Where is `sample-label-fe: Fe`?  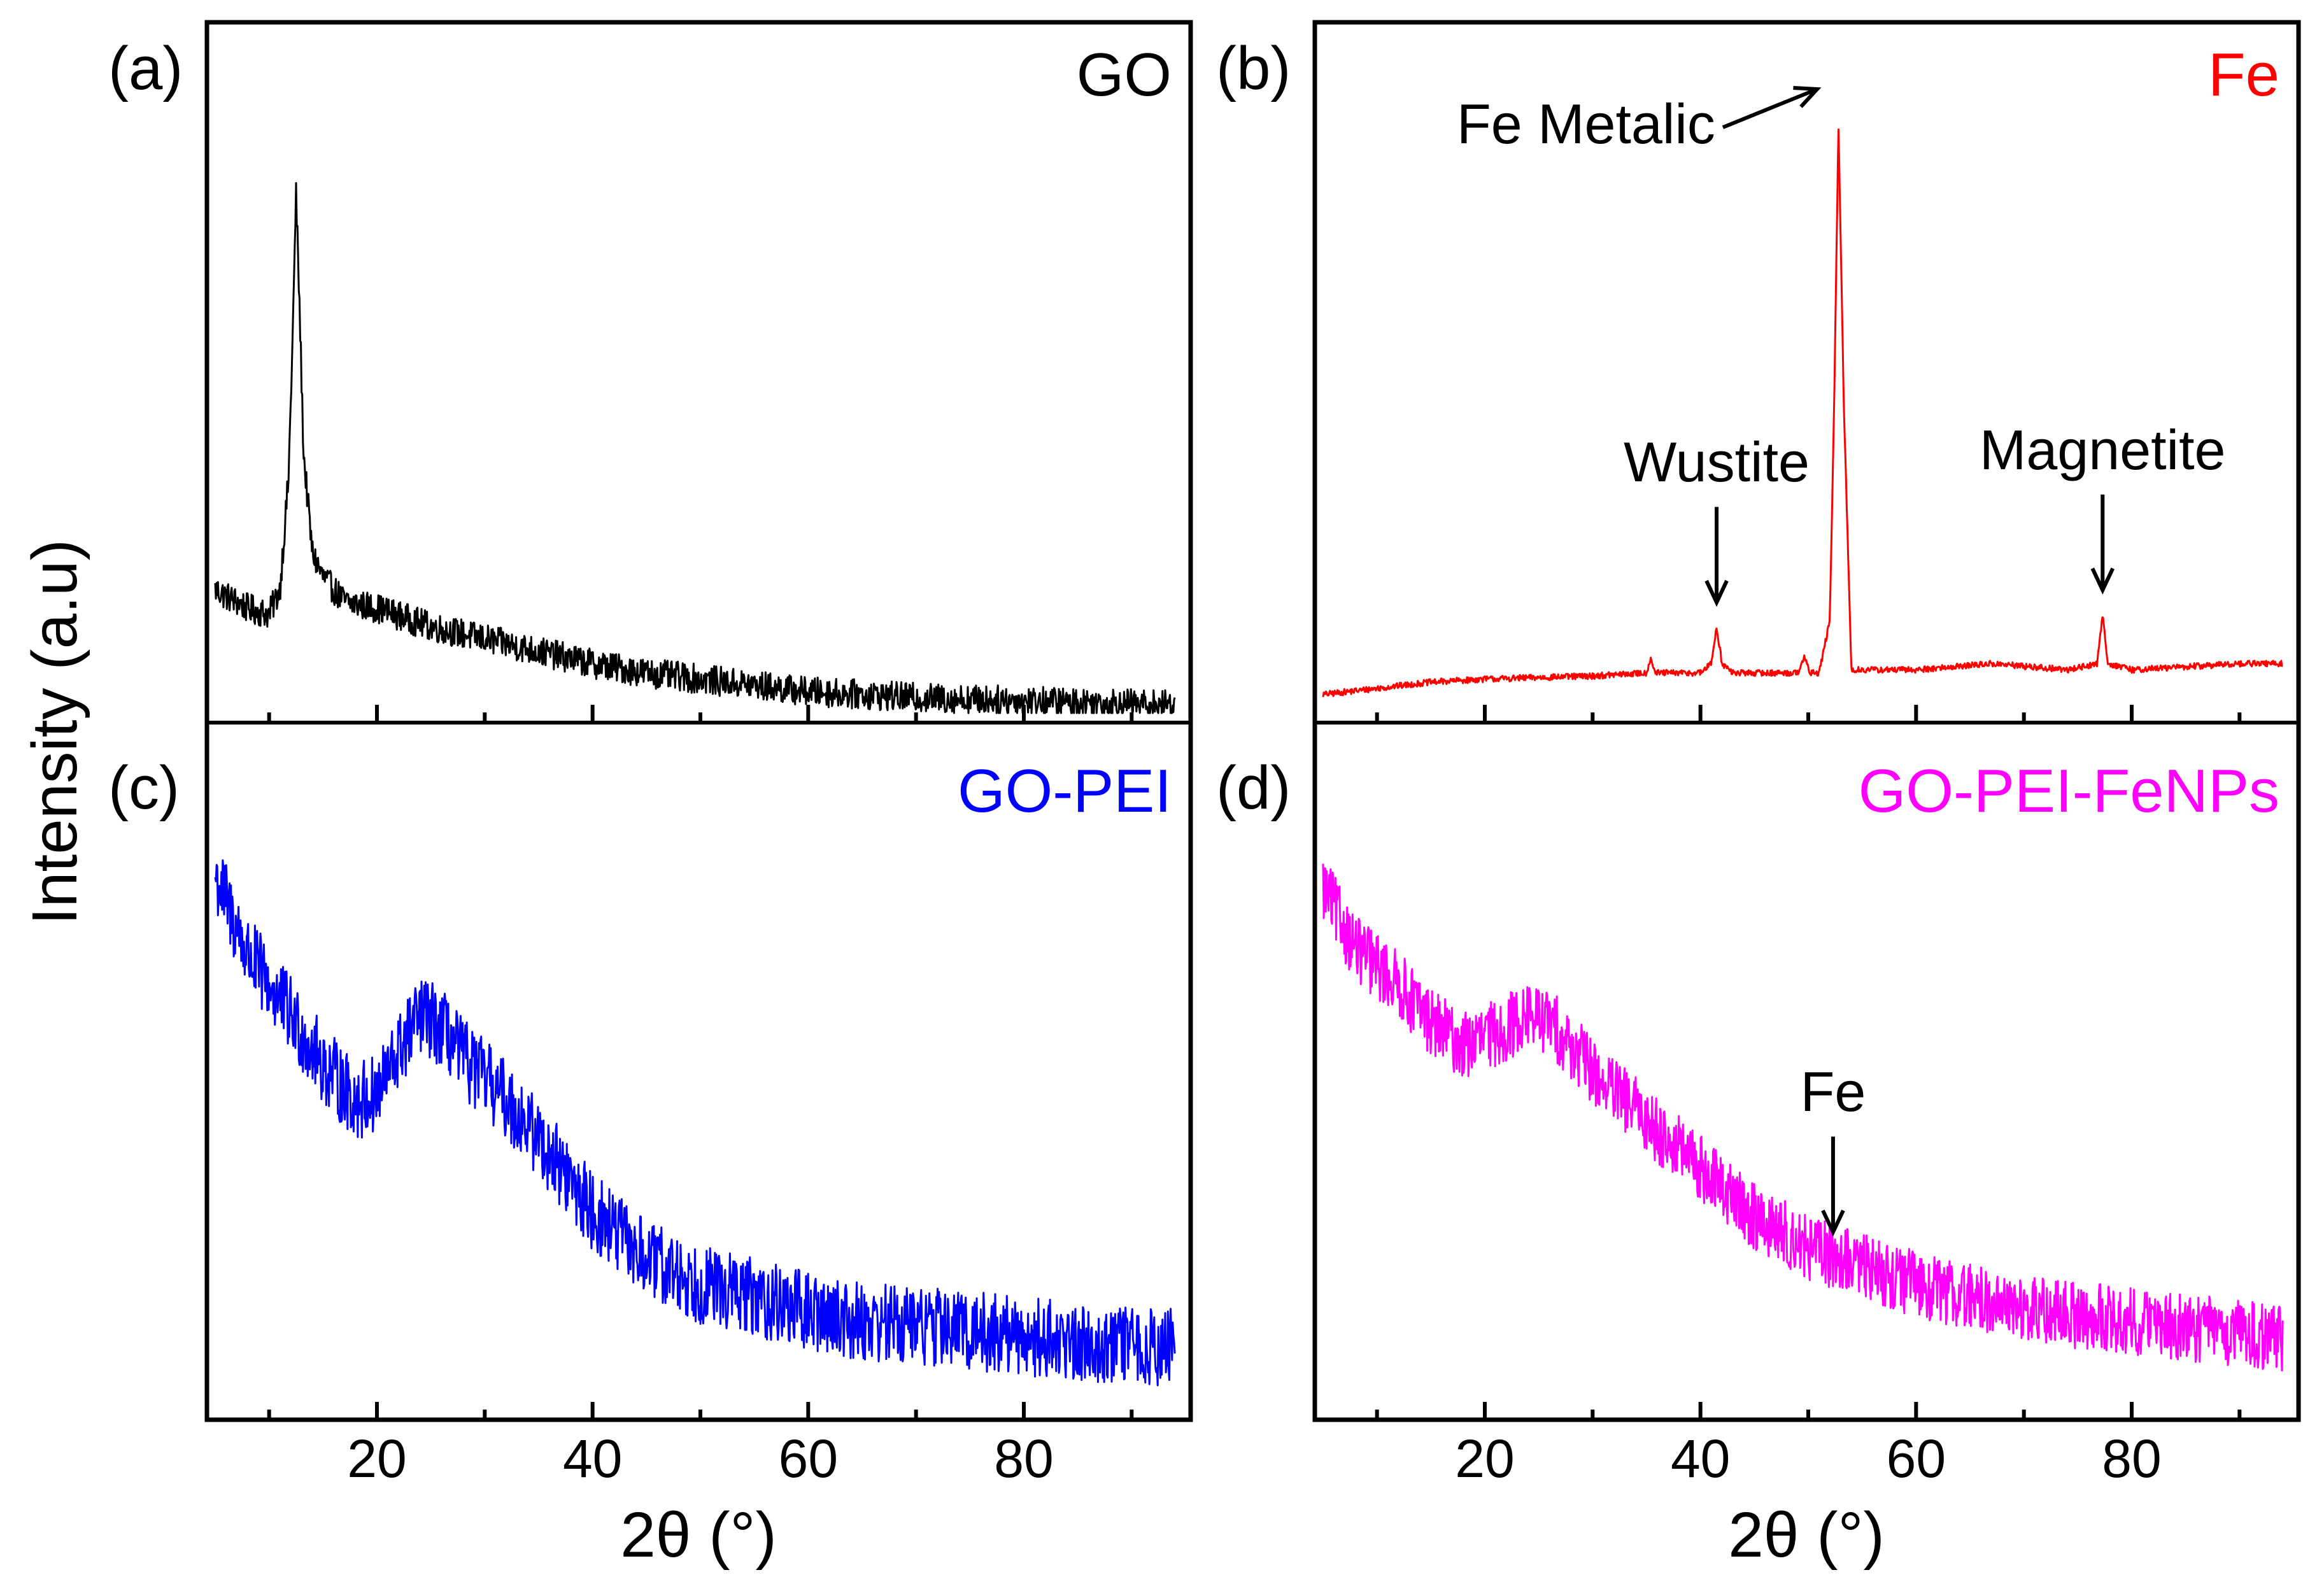 sample-label-fe: Fe is located at coordinates (2243, 75).